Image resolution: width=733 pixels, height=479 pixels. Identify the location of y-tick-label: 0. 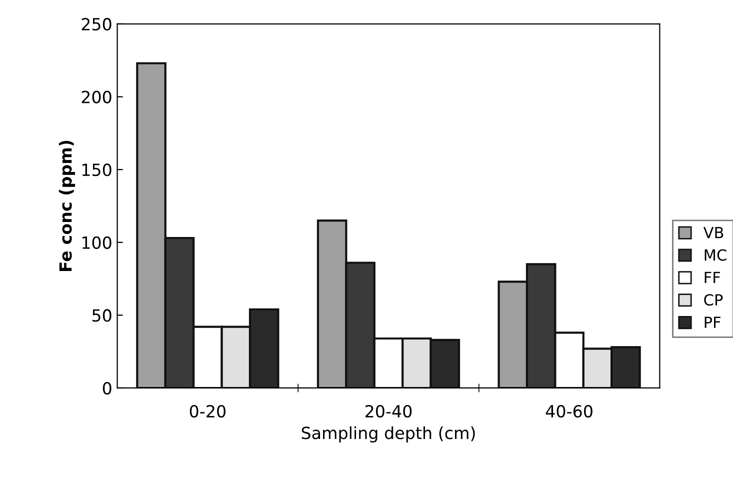
(107, 388).